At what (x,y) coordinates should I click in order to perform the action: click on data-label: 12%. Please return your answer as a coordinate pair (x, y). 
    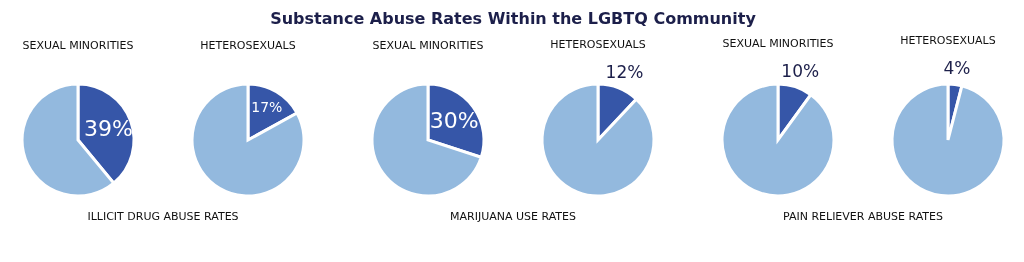
    Looking at the image, I should click on (624, 72).